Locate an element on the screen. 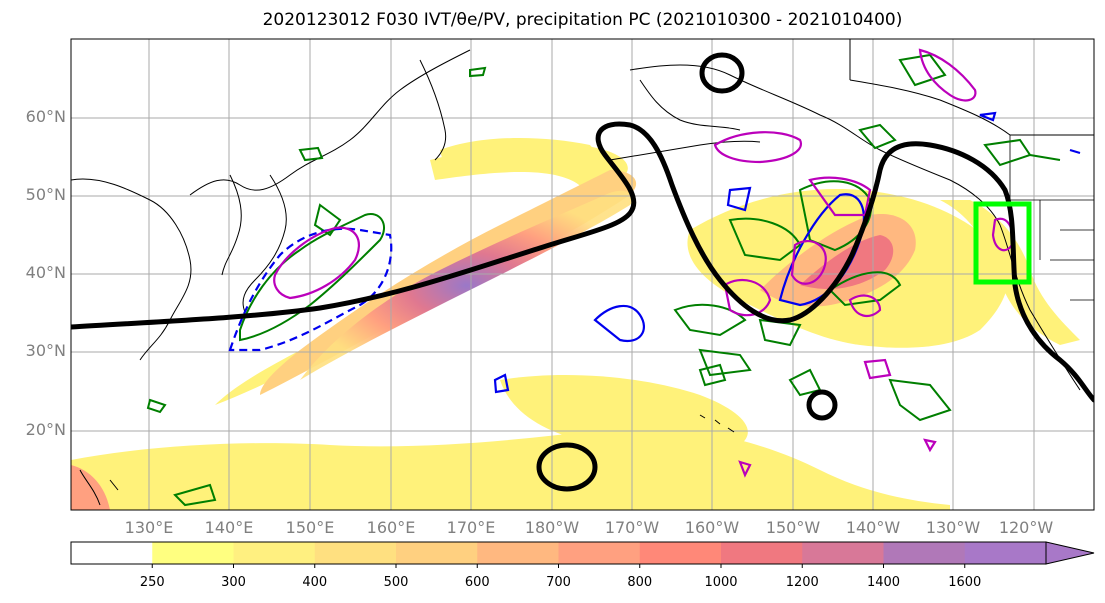  lon-label-150w: 150°W is located at coordinates (793, 527).